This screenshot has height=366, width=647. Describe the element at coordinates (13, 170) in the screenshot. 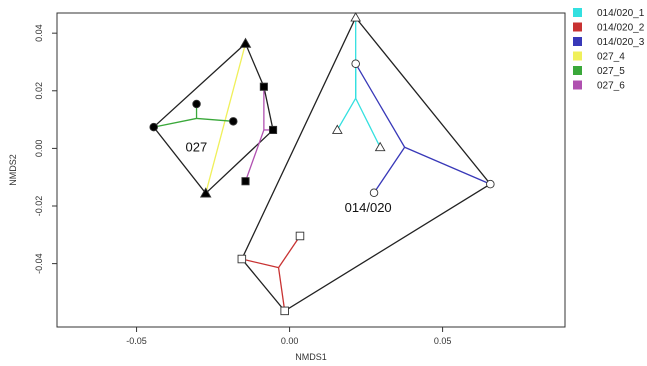

I see `y-axis-title: NMDS2` at that location.